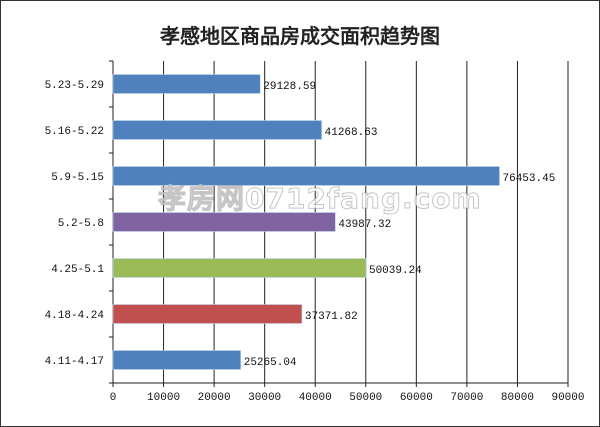  Describe the element at coordinates (529, 179) in the screenshot. I see `data-label: 76453.45` at that location.